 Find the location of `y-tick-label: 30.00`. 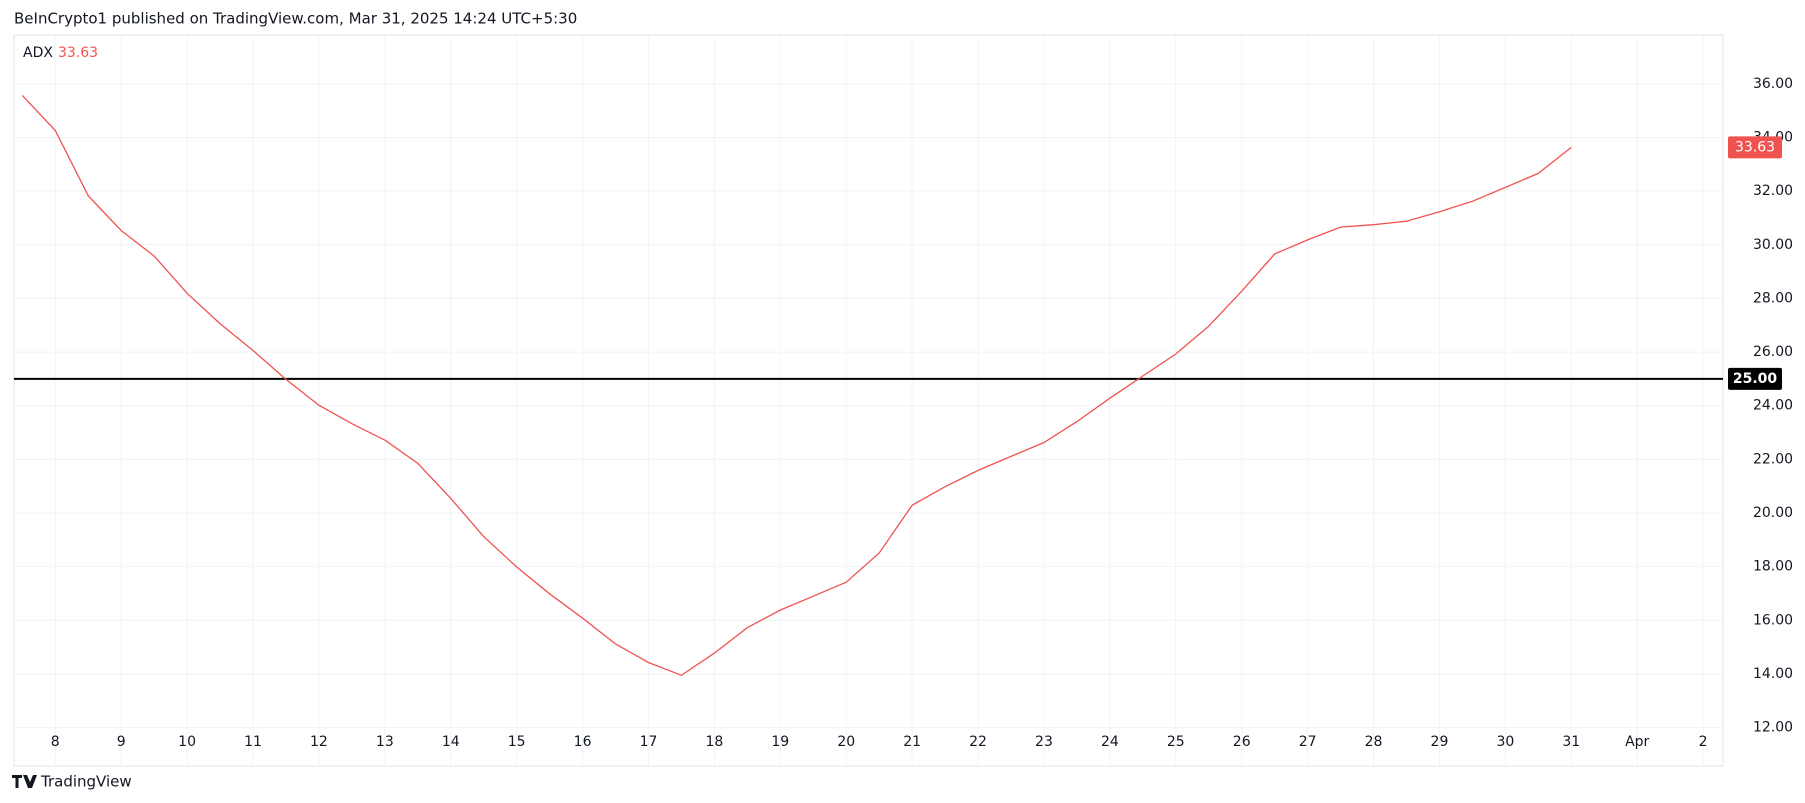

y-tick-label: 30.00 is located at coordinates (1773, 245).